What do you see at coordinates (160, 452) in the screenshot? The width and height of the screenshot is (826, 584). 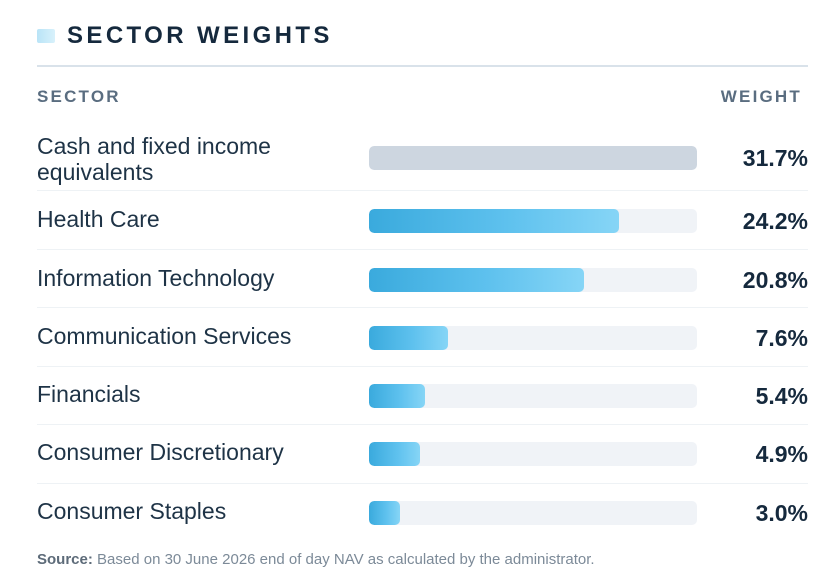 I see `sector-label: Consumer Discretionary` at bounding box center [160, 452].